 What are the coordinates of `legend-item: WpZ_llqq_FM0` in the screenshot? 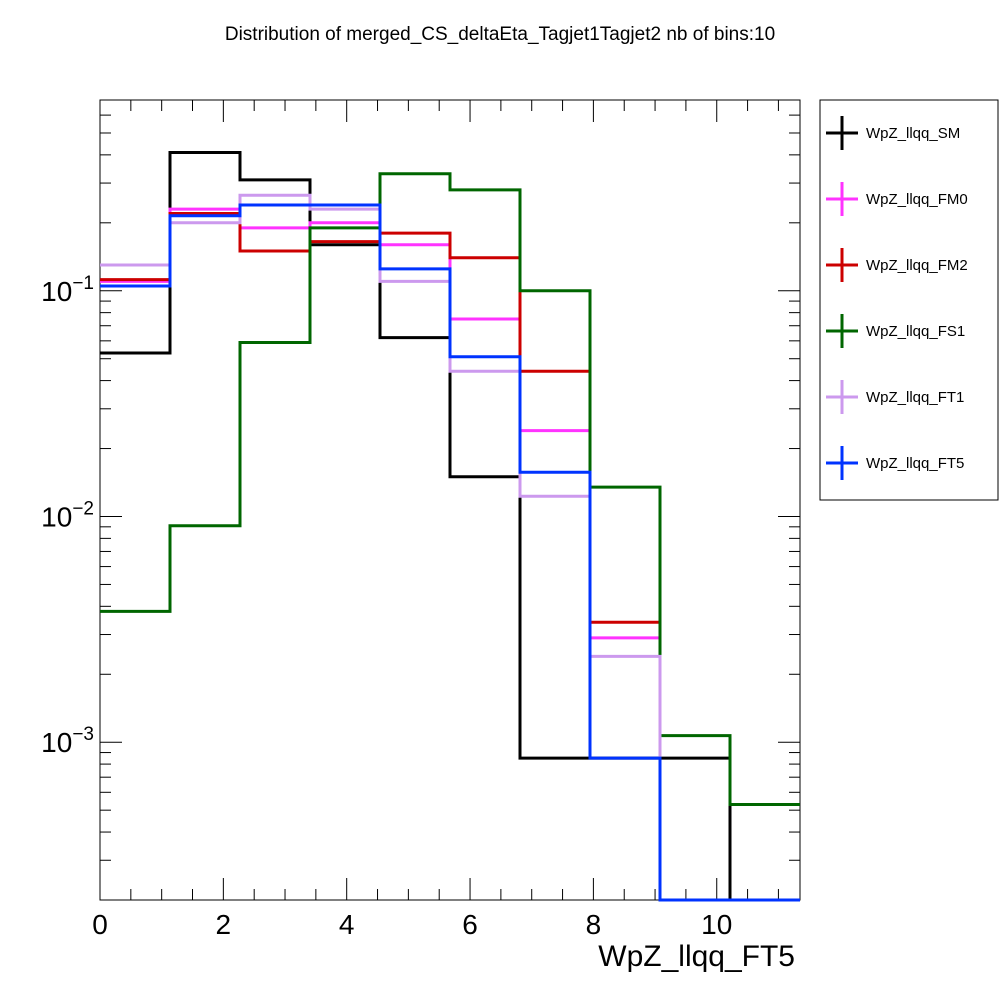 It's located at (897, 199).